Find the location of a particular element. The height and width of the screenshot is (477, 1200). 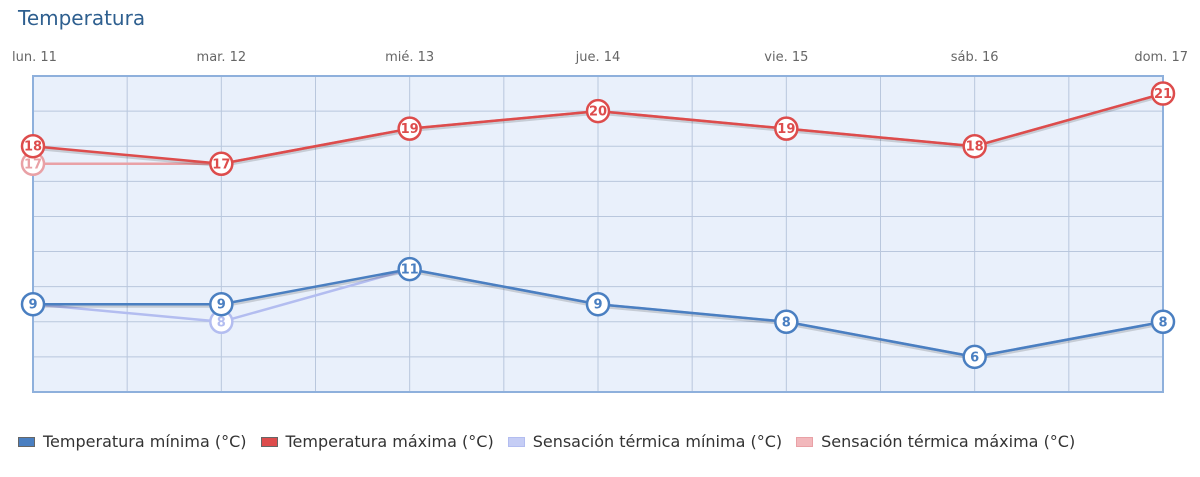

data-label: 21 is located at coordinates (1163, 94).